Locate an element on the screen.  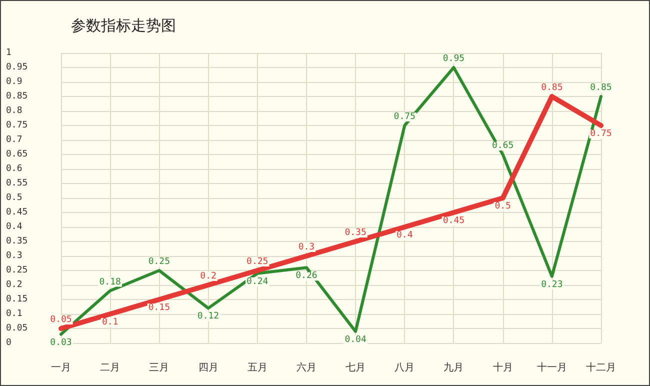
data-label: 0.12 is located at coordinates (208, 317).